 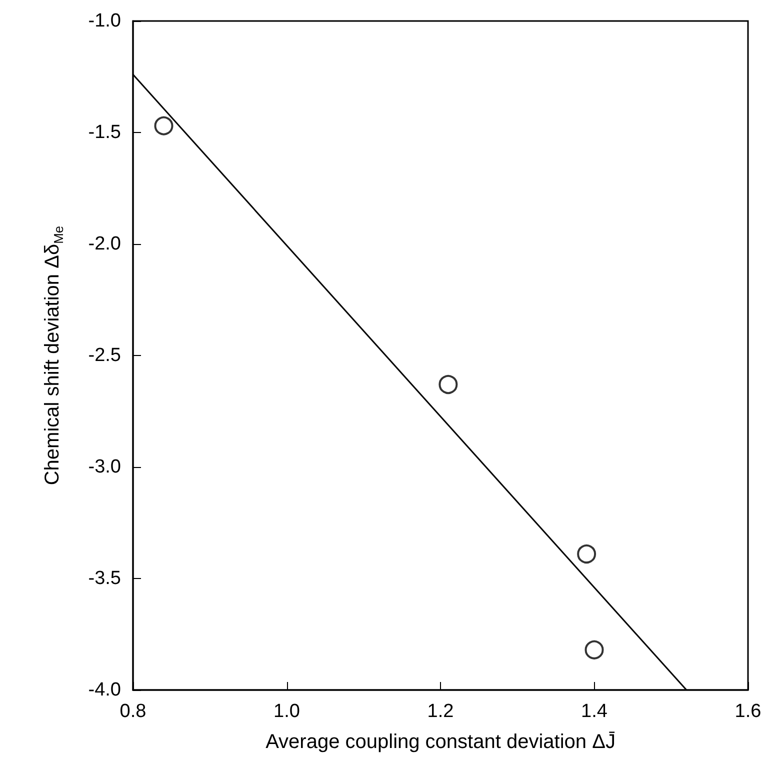 I want to click on x-axis-title: Average coupling constant deviation ΔJ̄, so click(x=441, y=741).